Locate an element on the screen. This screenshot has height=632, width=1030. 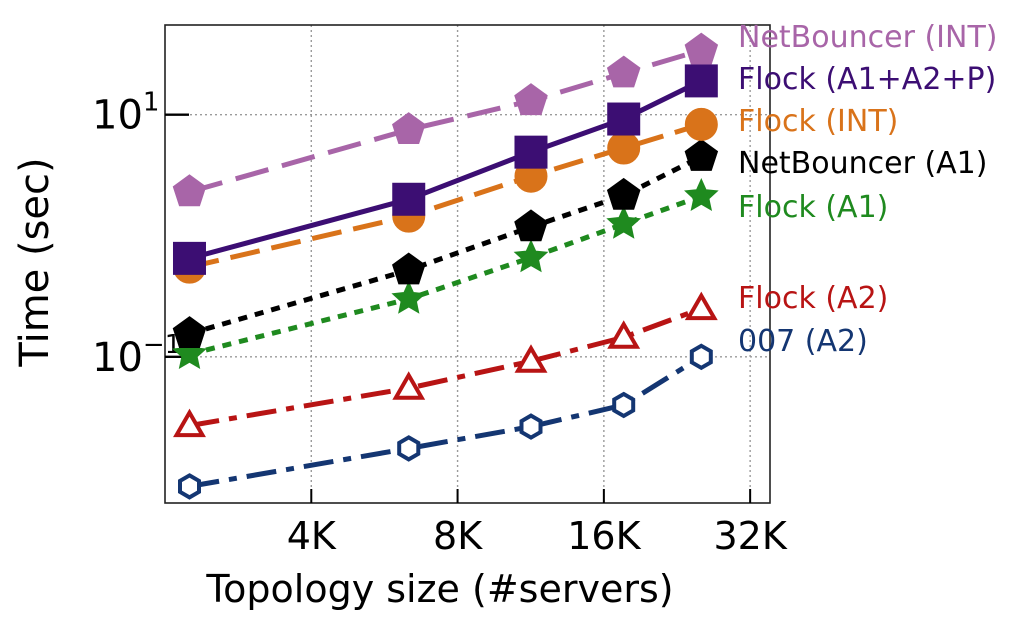
series-label: NetBouncer (INT) is located at coordinates (867, 37).